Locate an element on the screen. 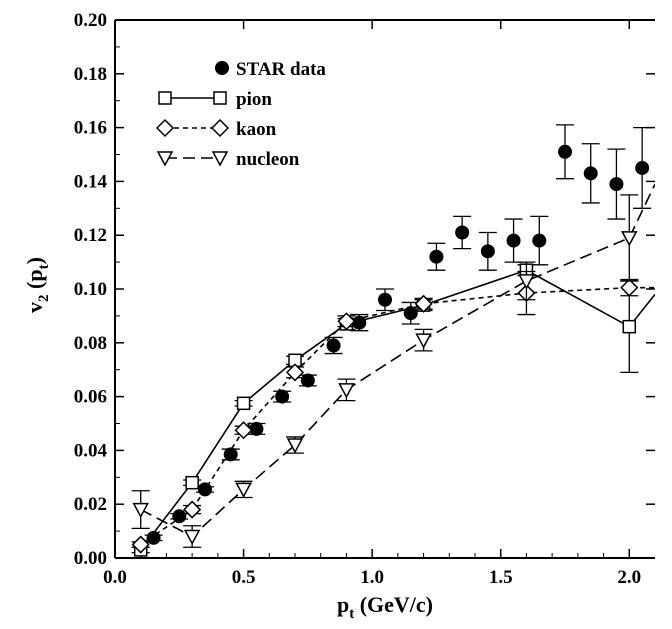  legend-label: pion is located at coordinates (254, 99).